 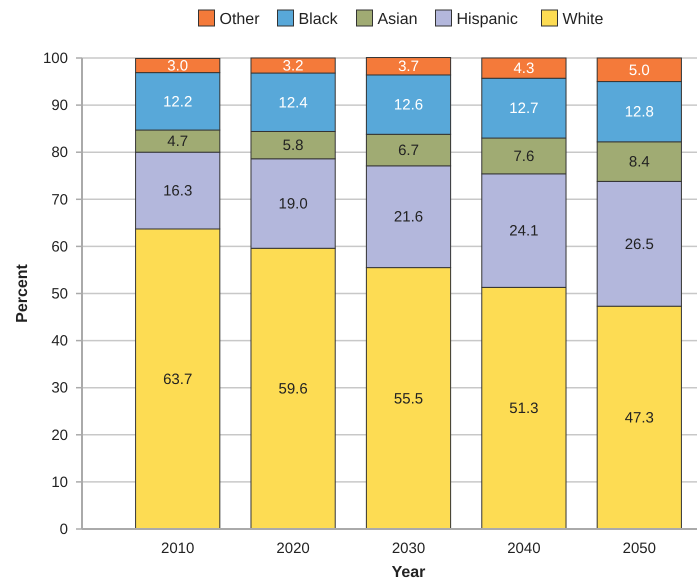 I want to click on data-label: 3.7, so click(x=408, y=67).